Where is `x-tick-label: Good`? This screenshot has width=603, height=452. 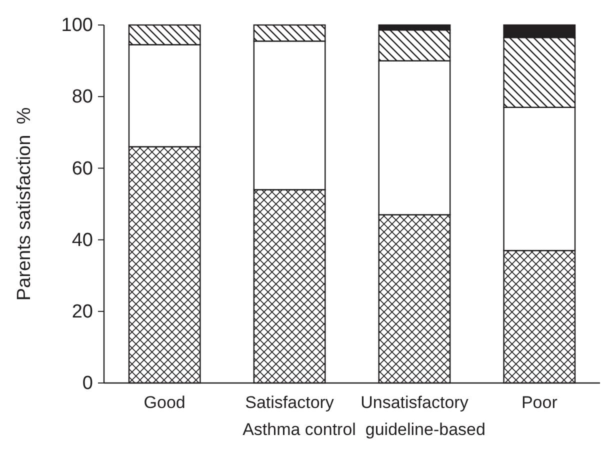 x-tick-label: Good is located at coordinates (165, 402).